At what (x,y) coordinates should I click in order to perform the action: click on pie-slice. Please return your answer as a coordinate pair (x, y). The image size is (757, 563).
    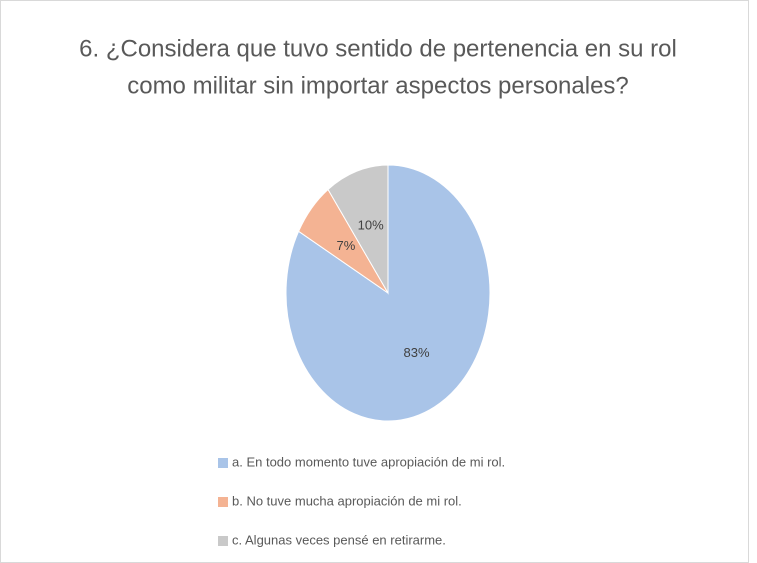
    Looking at the image, I should click on (358, 229).